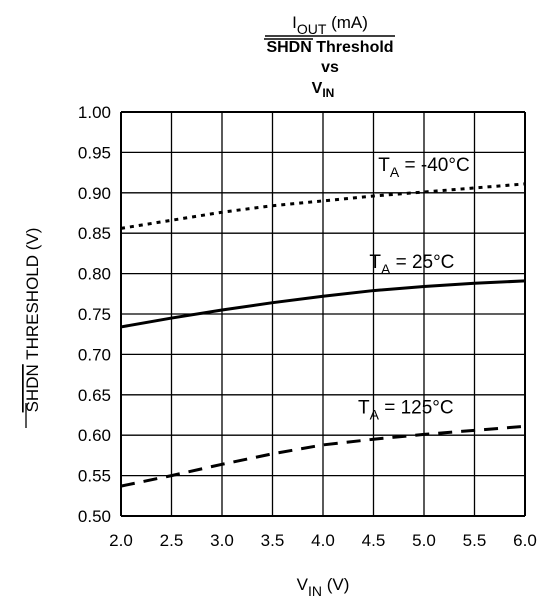 The image size is (547, 604). What do you see at coordinates (94, 516) in the screenshot?
I see `y-tick-label: 0.50` at bounding box center [94, 516].